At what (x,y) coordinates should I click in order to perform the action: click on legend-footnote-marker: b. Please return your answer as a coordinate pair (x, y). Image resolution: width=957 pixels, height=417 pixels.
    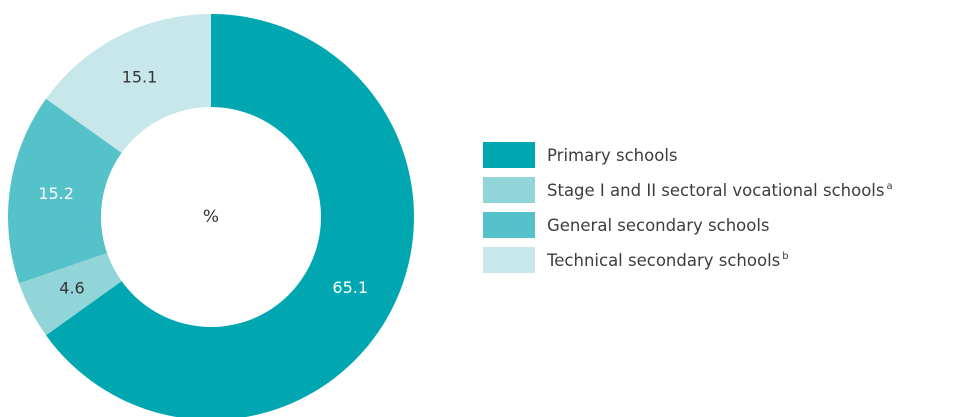
    Looking at the image, I should click on (785, 256).